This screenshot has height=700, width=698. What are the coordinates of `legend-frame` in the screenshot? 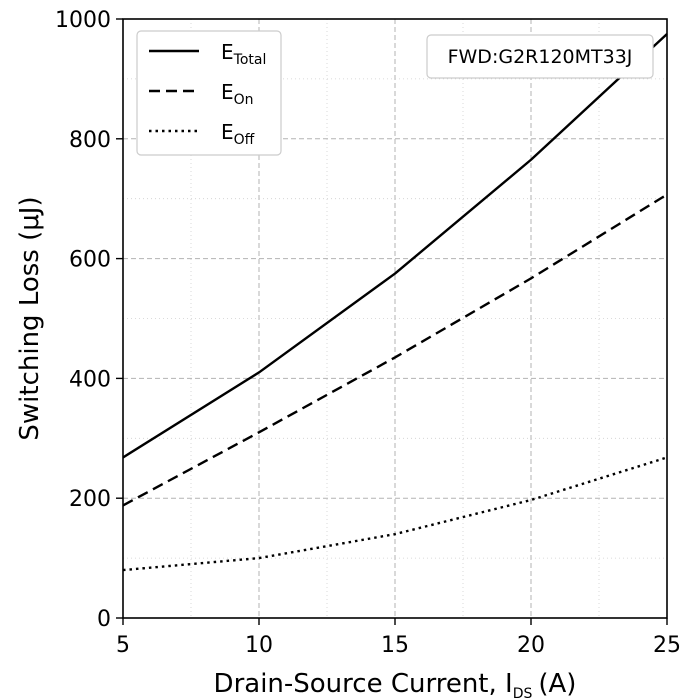 It's located at (209, 93).